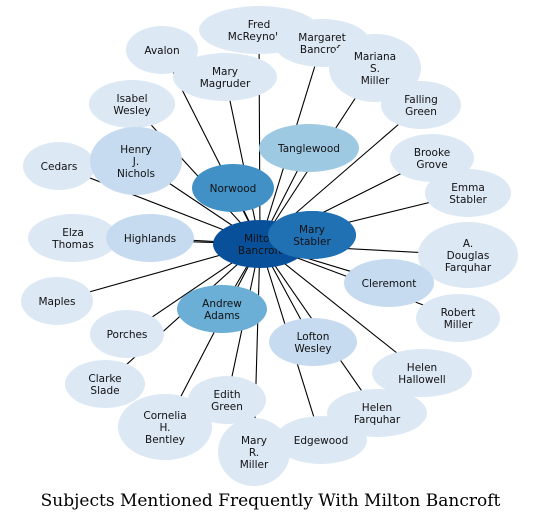  I want to click on tanglewood-label: Tanglewood, so click(308, 149).